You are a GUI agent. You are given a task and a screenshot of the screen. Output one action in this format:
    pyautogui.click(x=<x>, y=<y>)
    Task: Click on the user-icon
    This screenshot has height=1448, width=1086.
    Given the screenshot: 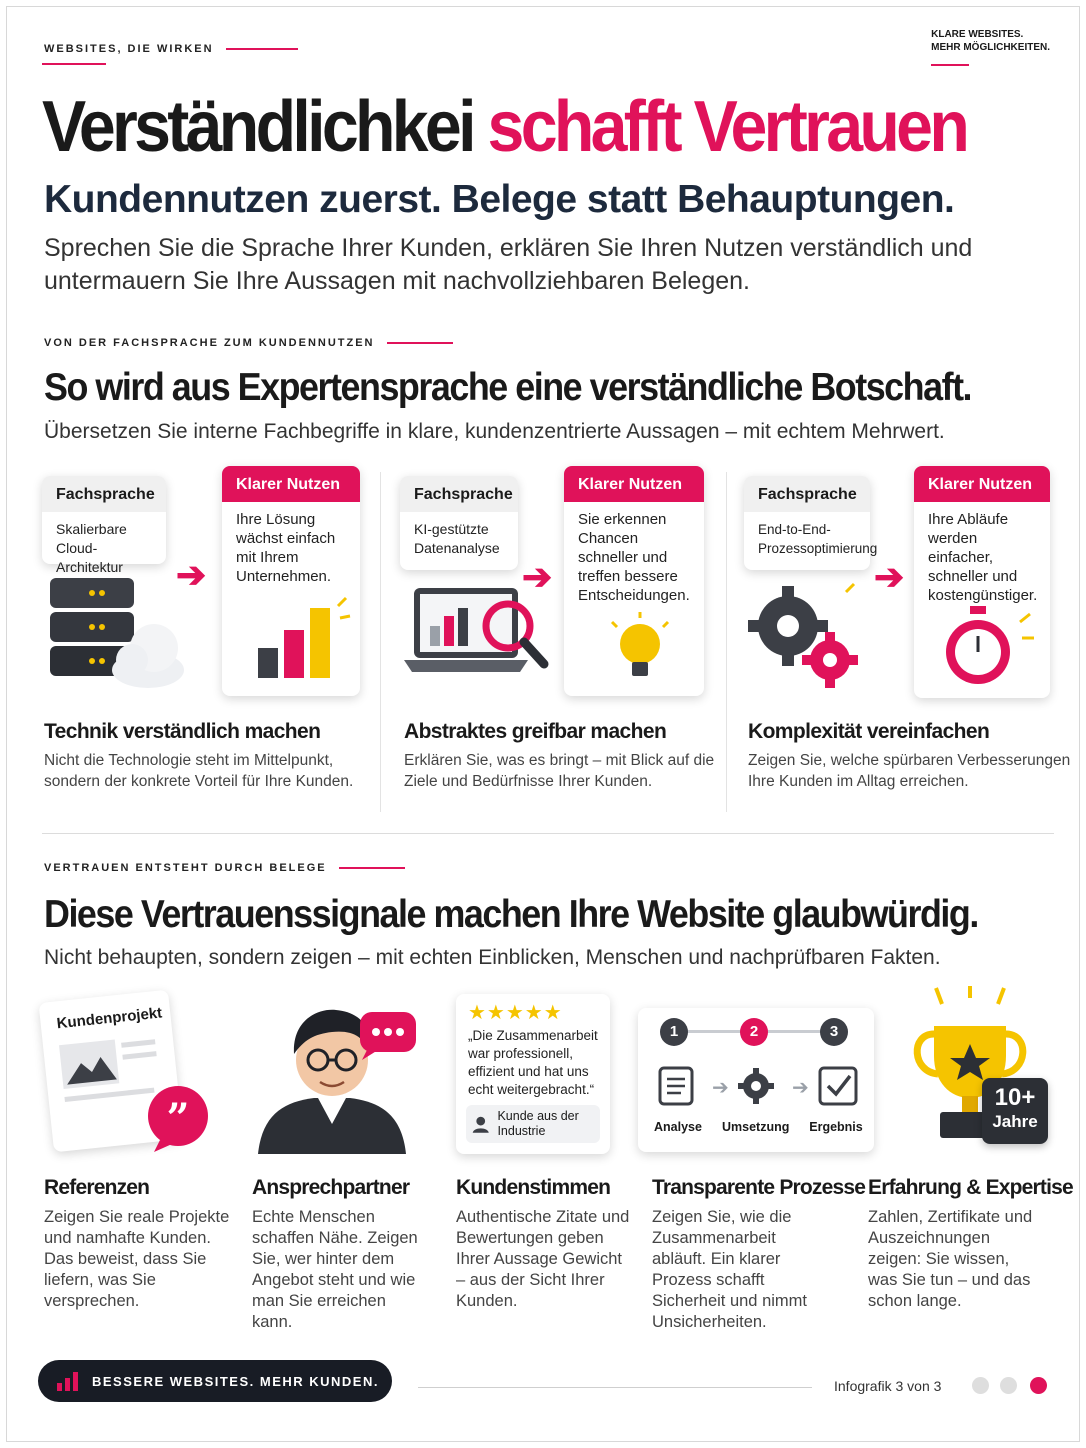 What is the action you would take?
    pyautogui.click(x=480, y=1124)
    